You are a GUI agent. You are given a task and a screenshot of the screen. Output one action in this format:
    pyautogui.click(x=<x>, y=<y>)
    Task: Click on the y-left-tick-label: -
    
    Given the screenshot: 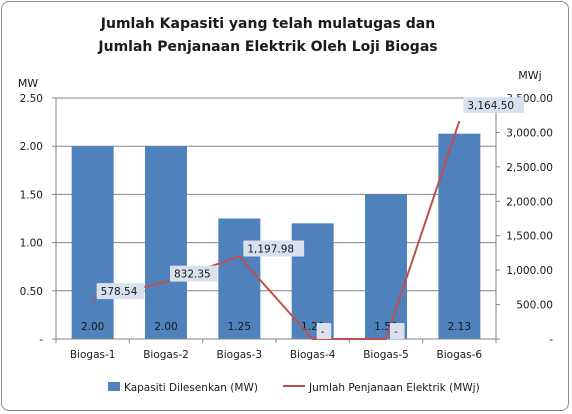 What is the action you would take?
    pyautogui.click(x=41, y=340)
    